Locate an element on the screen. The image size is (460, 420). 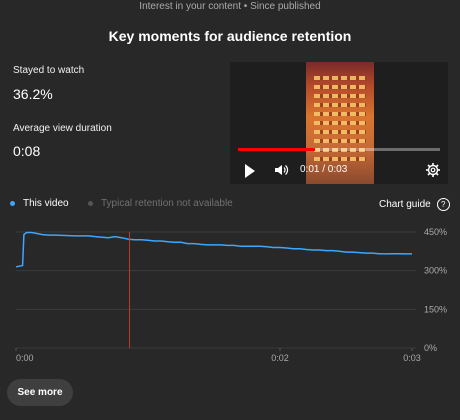
chart-guide-link: Chart guide? is located at coordinates (414, 204).